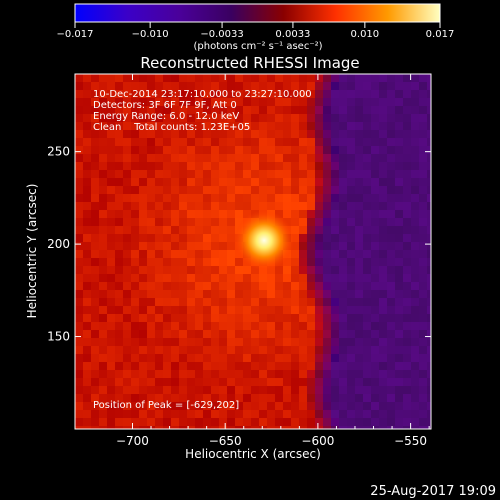 This screenshot has height=500, width=500. Describe the element at coordinates (58, 152) in the screenshot. I see `y-tick-label: 250` at that location.